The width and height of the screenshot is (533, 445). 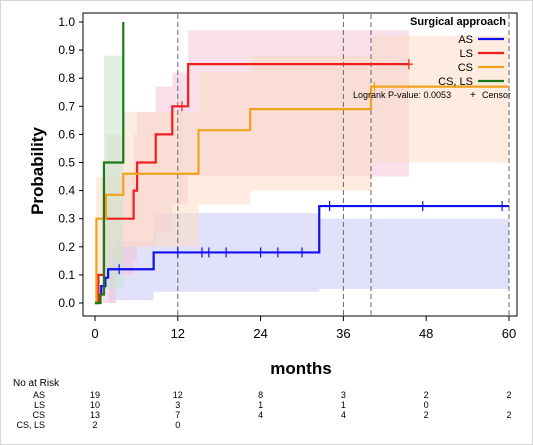 I want to click on censor-legend-label: Censor, so click(x=496, y=95).